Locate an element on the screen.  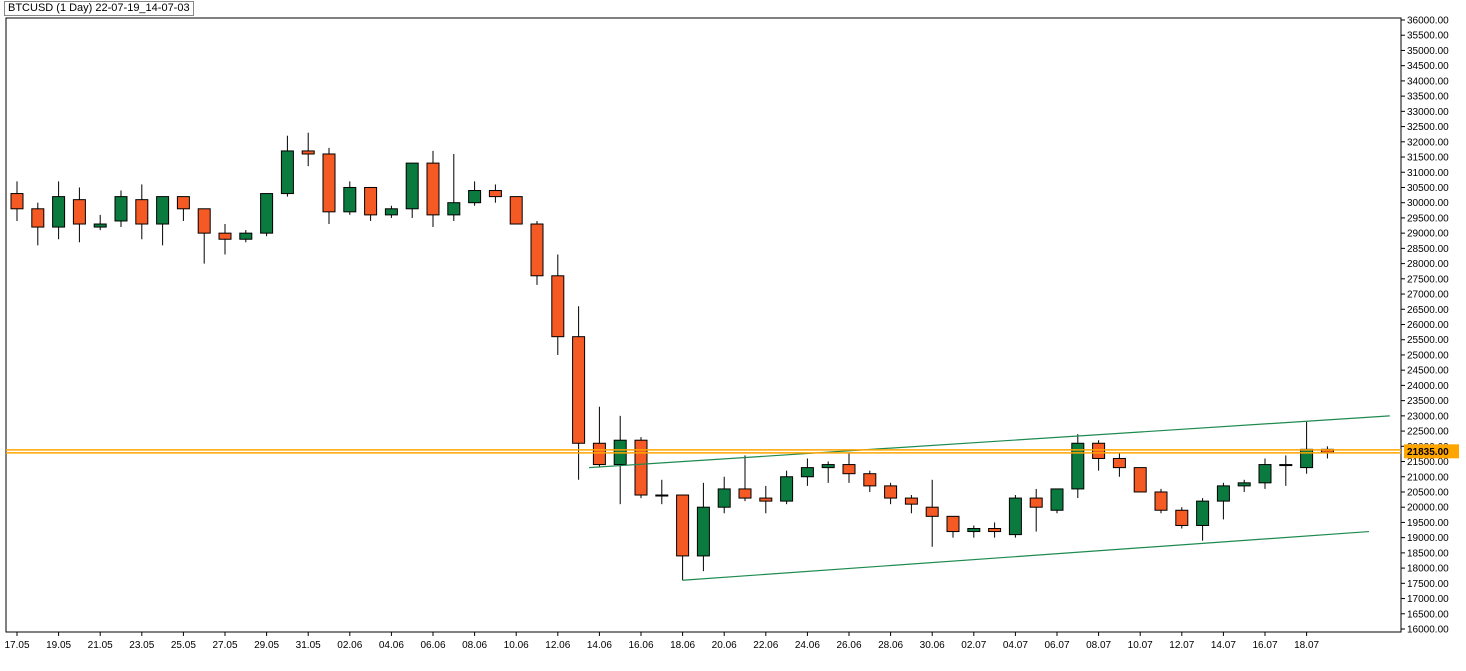
y-tick-label: 20000.00 is located at coordinates (1428, 508).